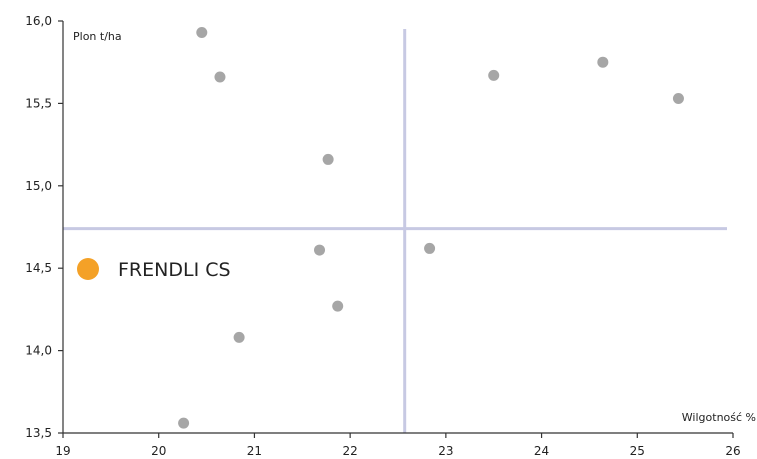  Describe the element at coordinates (732, 451) in the screenshot. I see `x-tick-label: 26` at that location.